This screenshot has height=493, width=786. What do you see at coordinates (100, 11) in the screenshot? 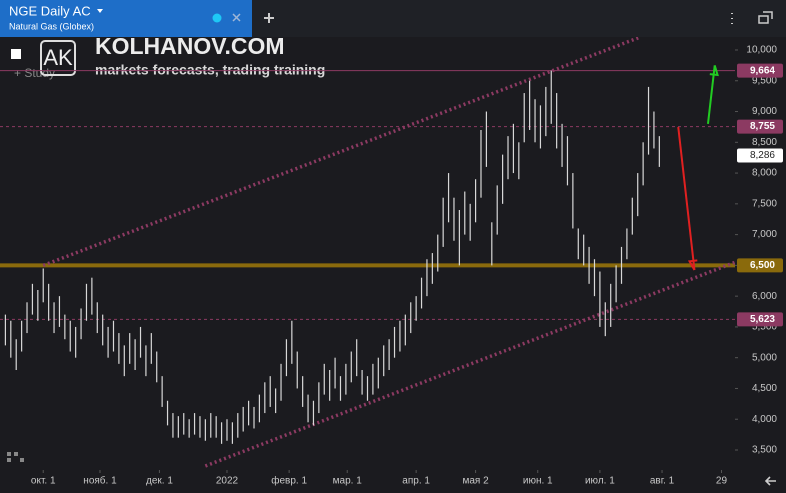
I see `dropdown-icon` at bounding box center [100, 11].